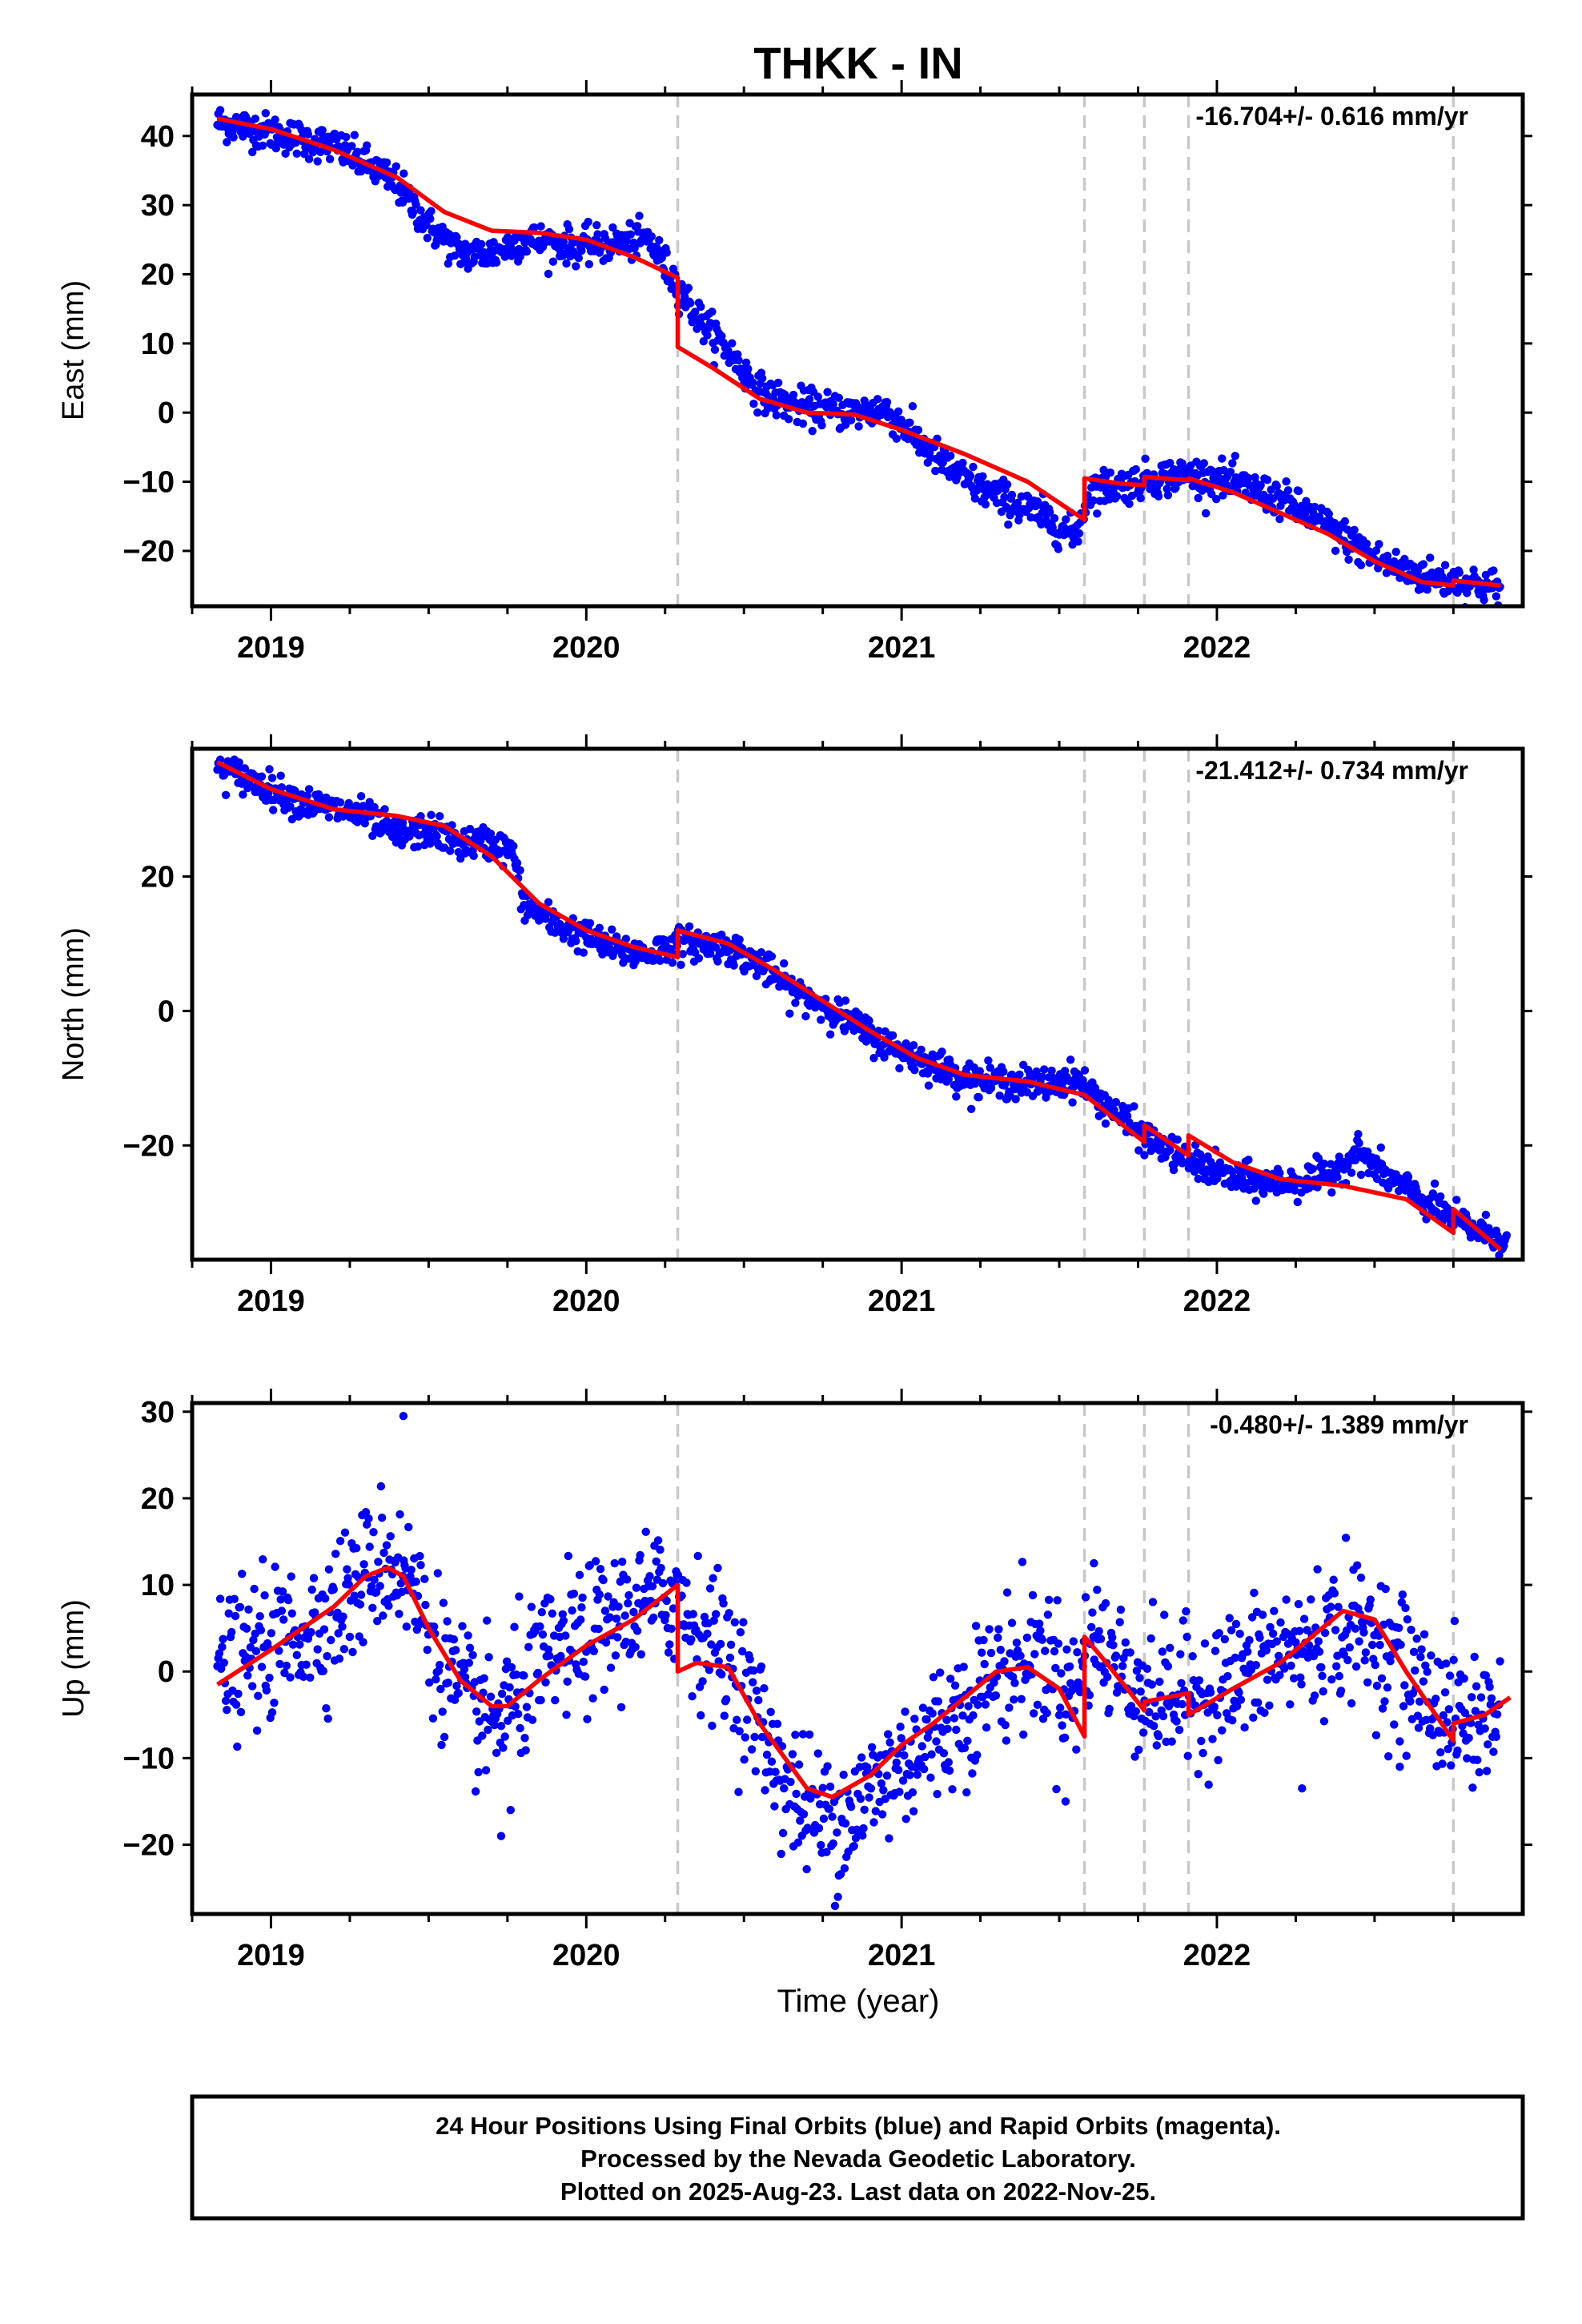  Describe the element at coordinates (74, 350) in the screenshot. I see `y-axis-label: East (mm)` at that location.